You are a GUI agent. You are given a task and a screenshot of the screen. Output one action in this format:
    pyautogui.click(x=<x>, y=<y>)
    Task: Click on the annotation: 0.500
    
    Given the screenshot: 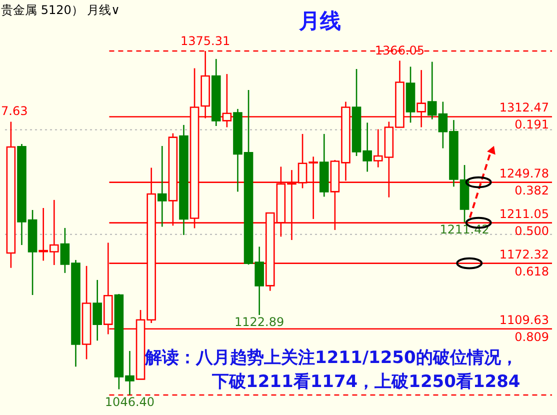 What is the action you would take?
    pyautogui.click(x=531, y=231)
    